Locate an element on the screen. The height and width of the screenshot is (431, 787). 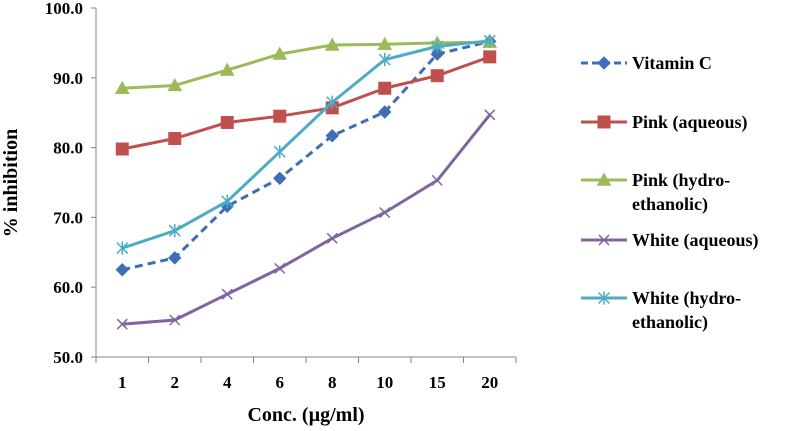
legend-label: Pink (hydro- is located at coordinates (681, 180).